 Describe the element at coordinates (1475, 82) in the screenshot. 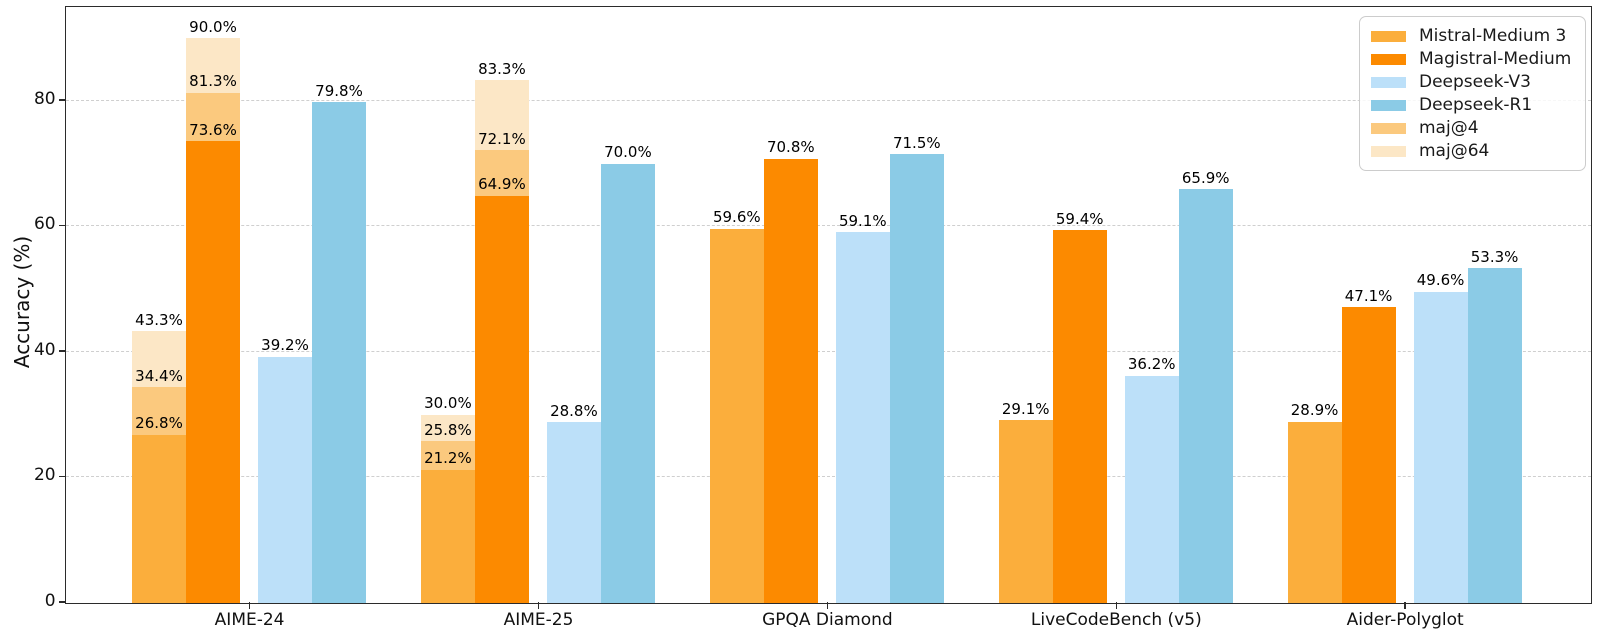

I see `legend-label-2: Deepseek-V3` at that location.